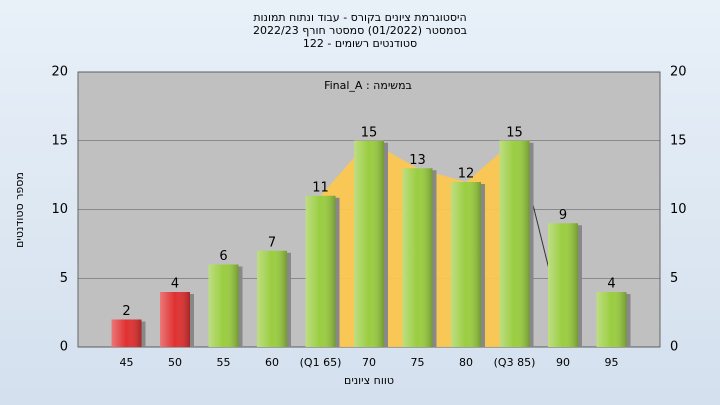 The image size is (720, 405). I want to click on y-tick-label: 15, so click(59, 140).